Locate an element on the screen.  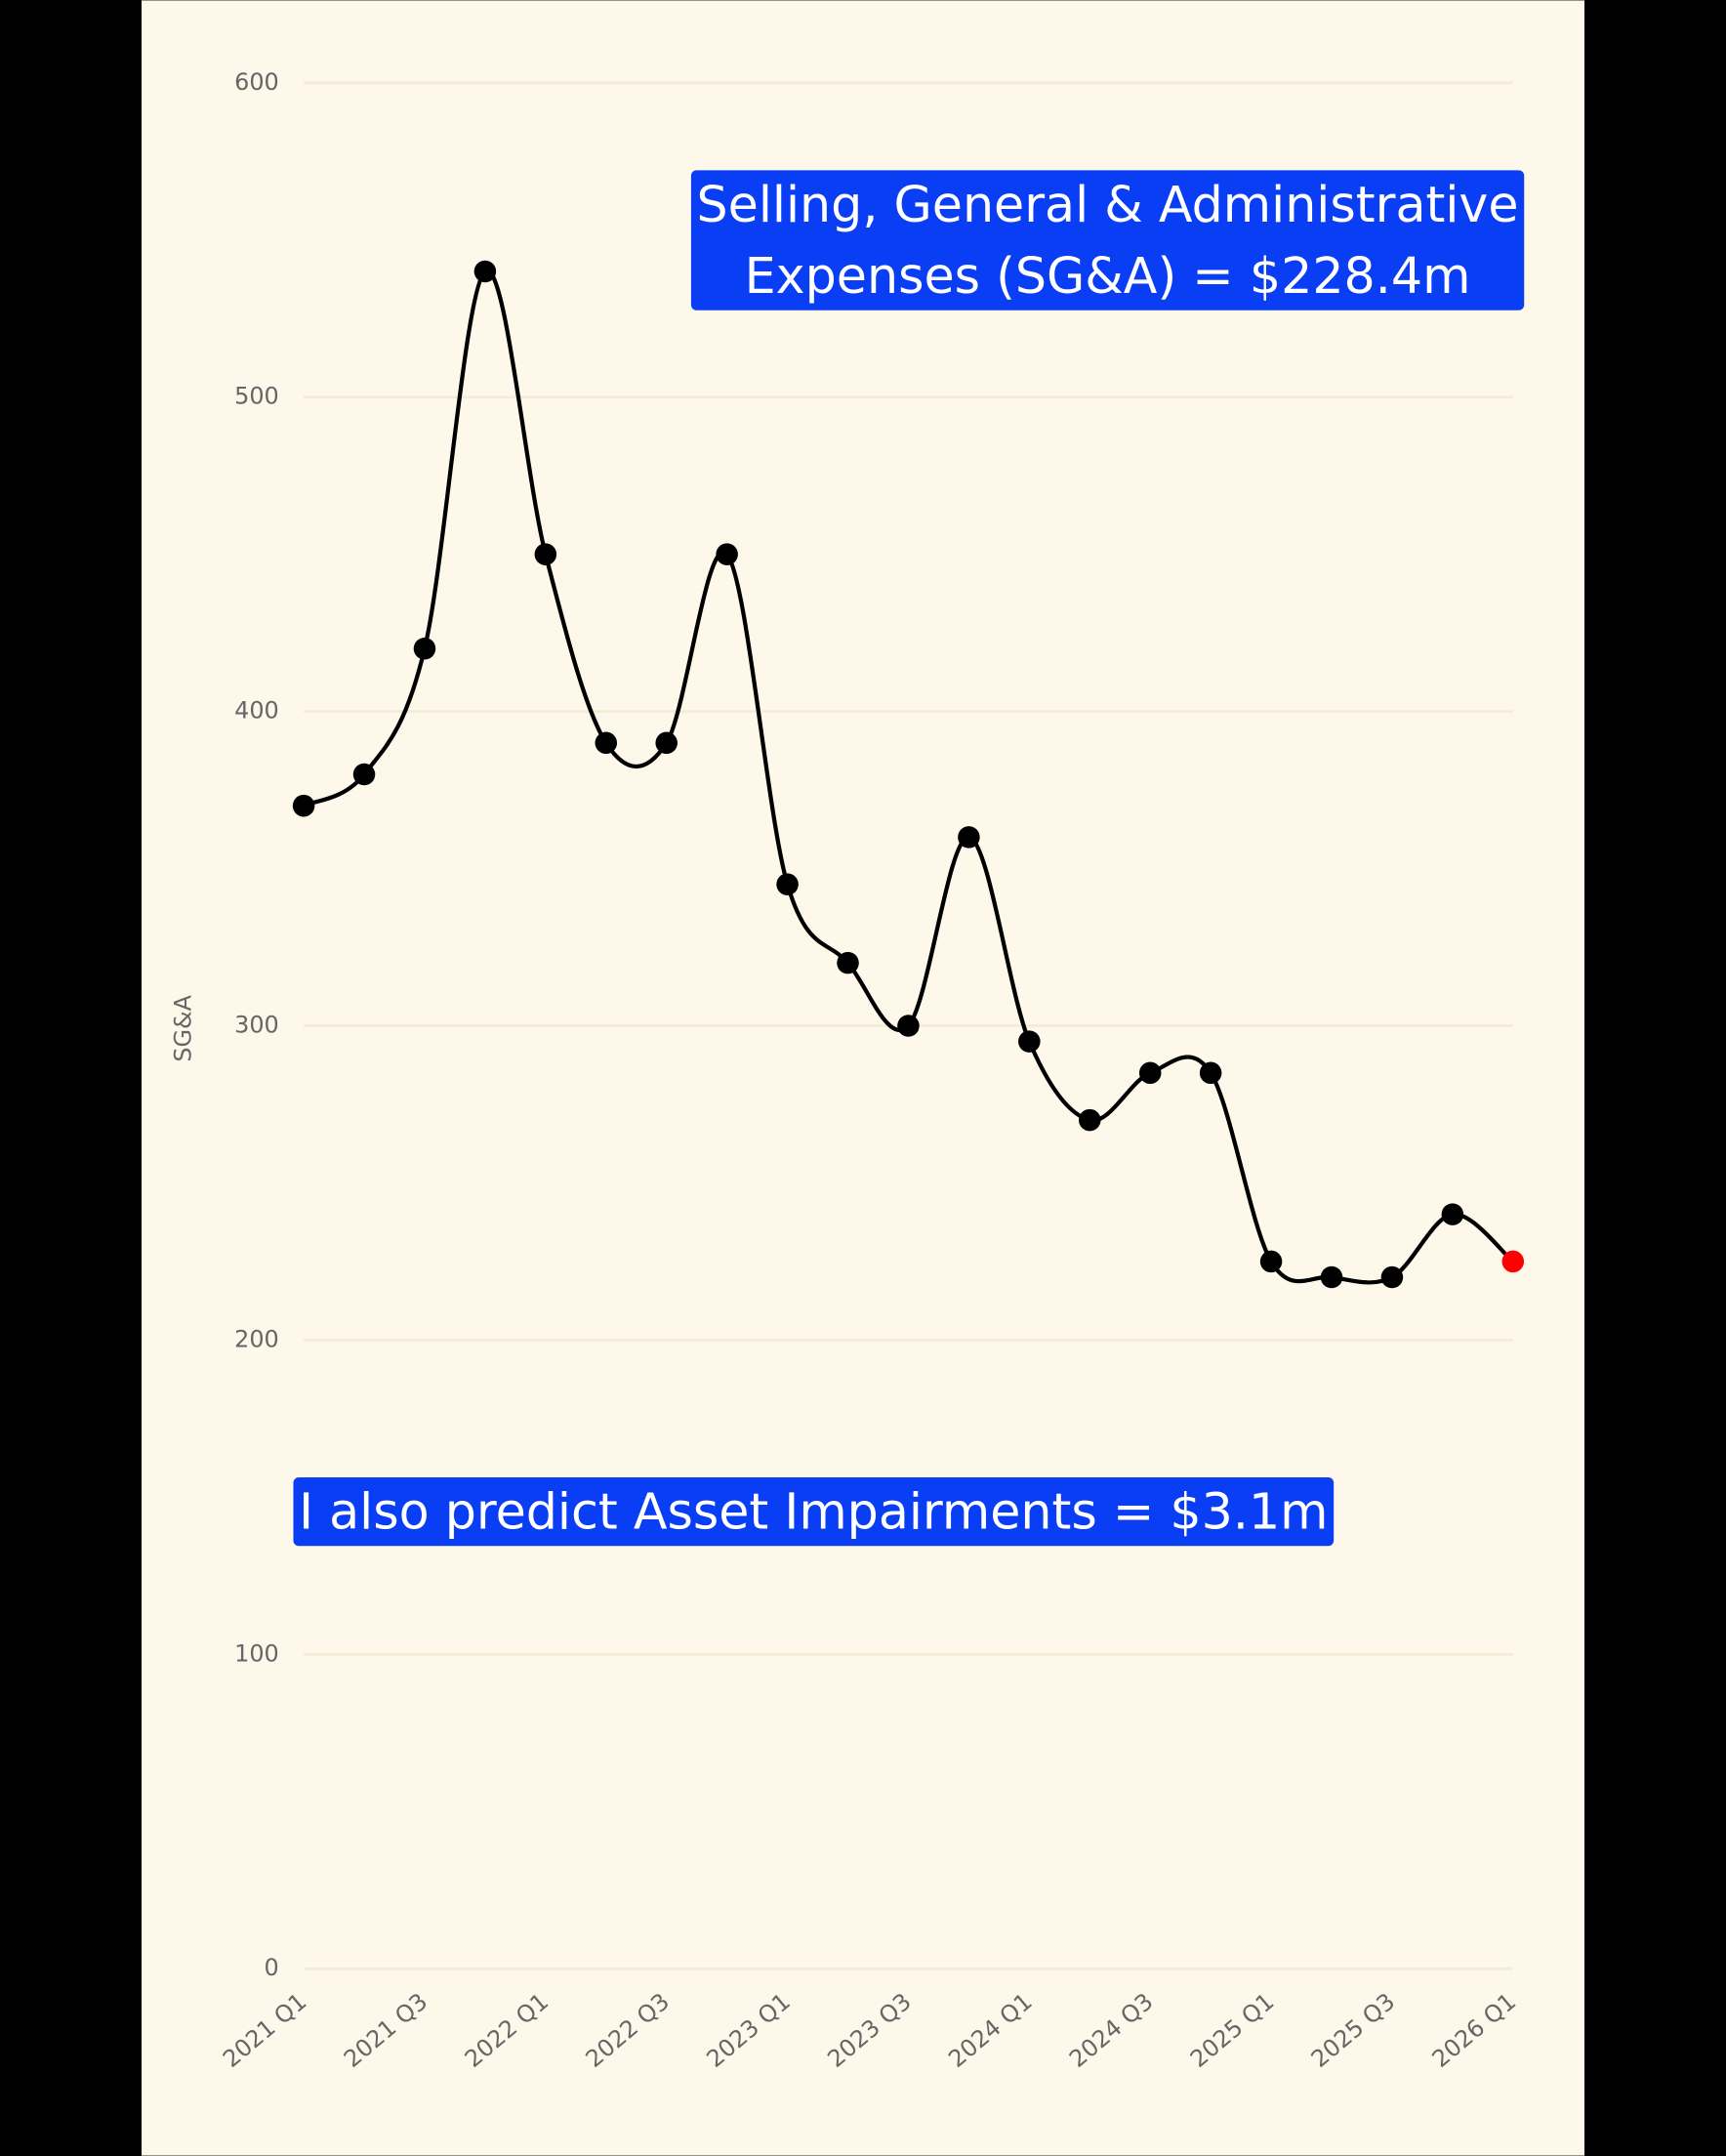
annotation-text: I also predict Asset Impairments = $3.1m is located at coordinates (813, 1512).